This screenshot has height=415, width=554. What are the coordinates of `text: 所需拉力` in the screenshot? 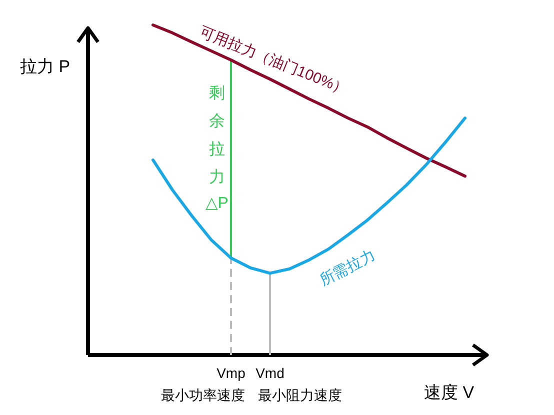 It's located at (347, 268).